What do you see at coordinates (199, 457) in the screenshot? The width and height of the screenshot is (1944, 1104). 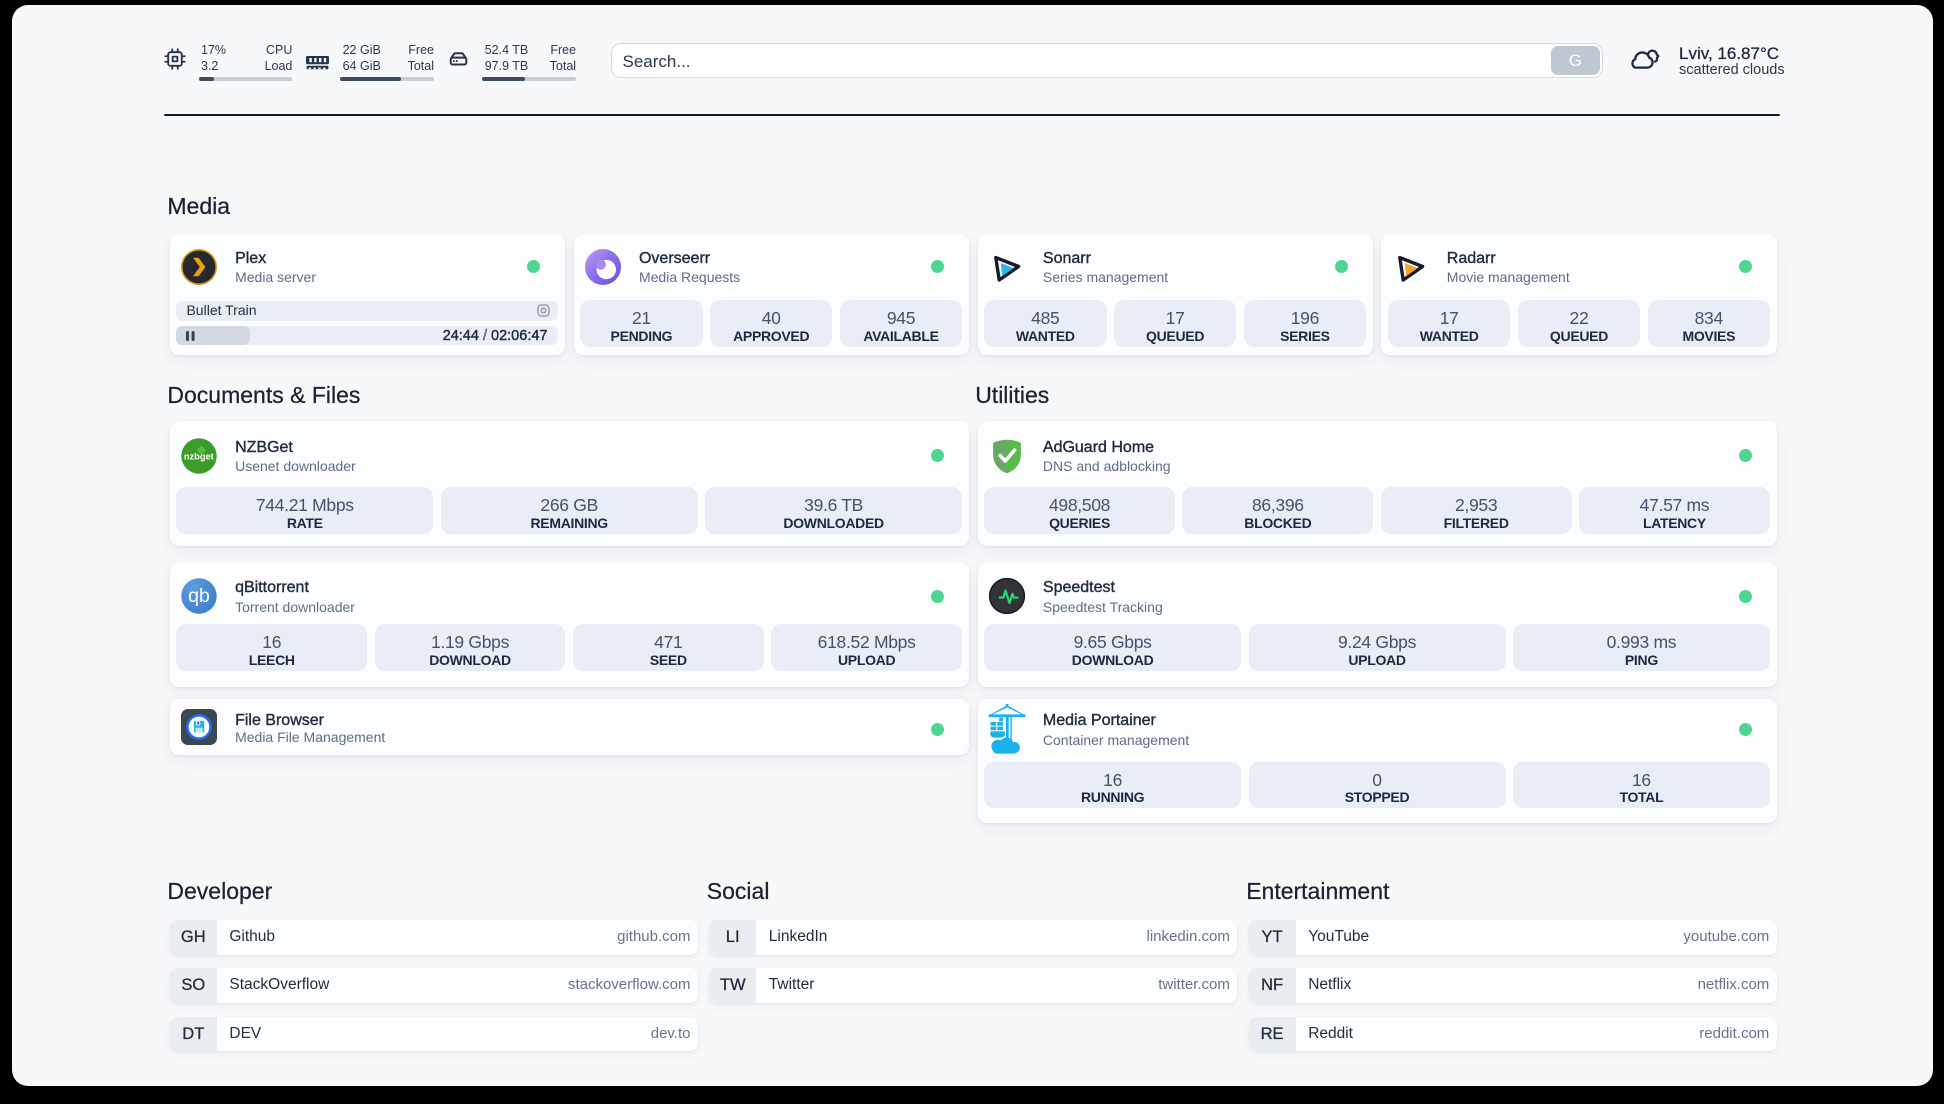 I see `svg-text: nzbget` at bounding box center [199, 457].